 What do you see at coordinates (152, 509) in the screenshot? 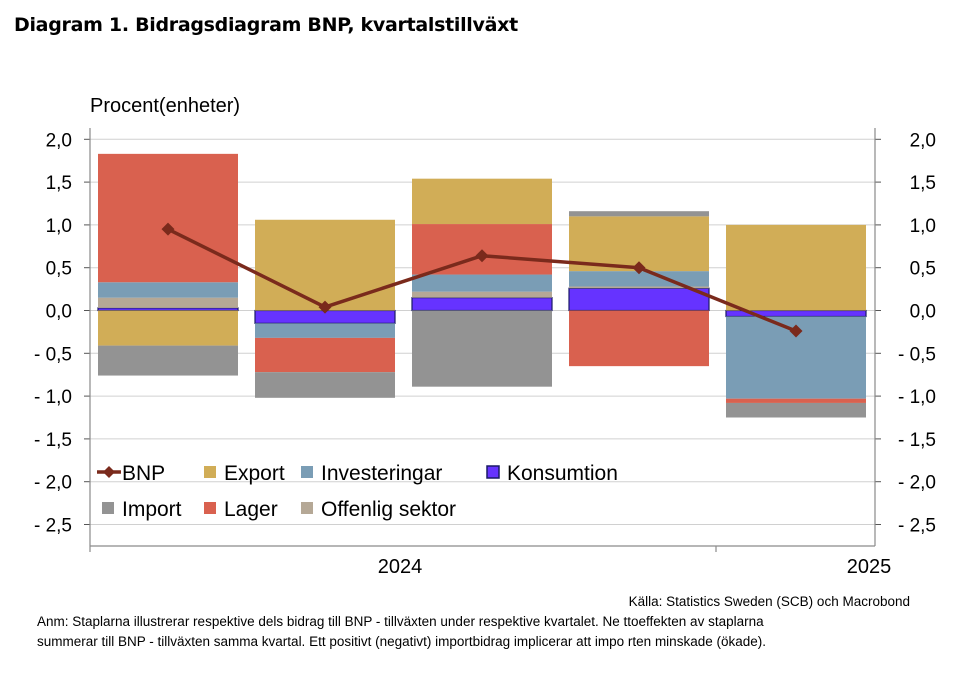
I see `legend-label: Import` at bounding box center [152, 509].